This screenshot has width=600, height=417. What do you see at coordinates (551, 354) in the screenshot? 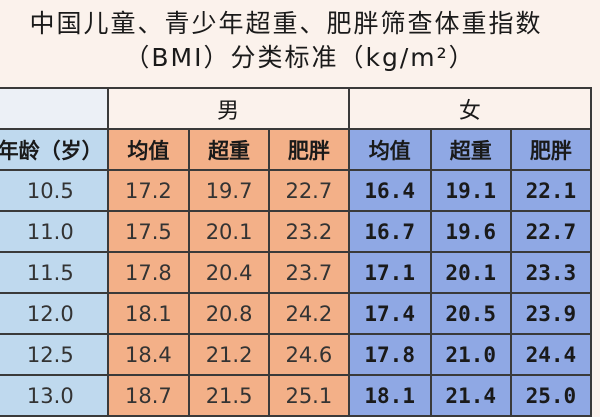
I see `female-obese-cell: 24.4` at bounding box center [551, 354].